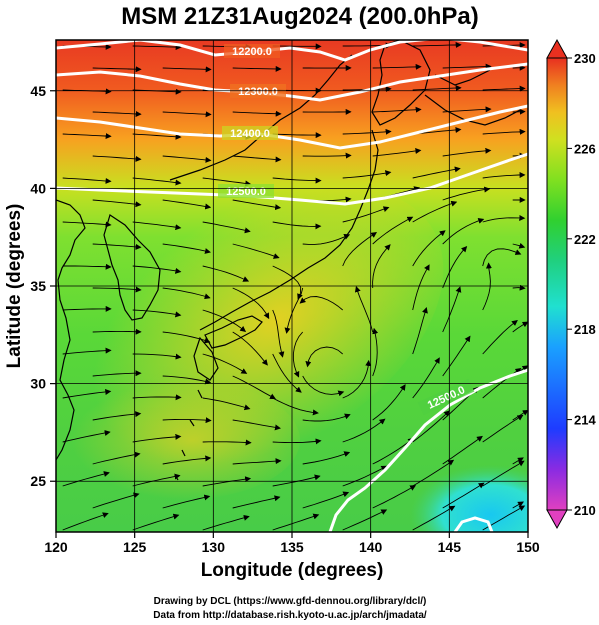  Describe the element at coordinates (585, 148) in the screenshot. I see `colorbar-tick-label: 226` at that location.